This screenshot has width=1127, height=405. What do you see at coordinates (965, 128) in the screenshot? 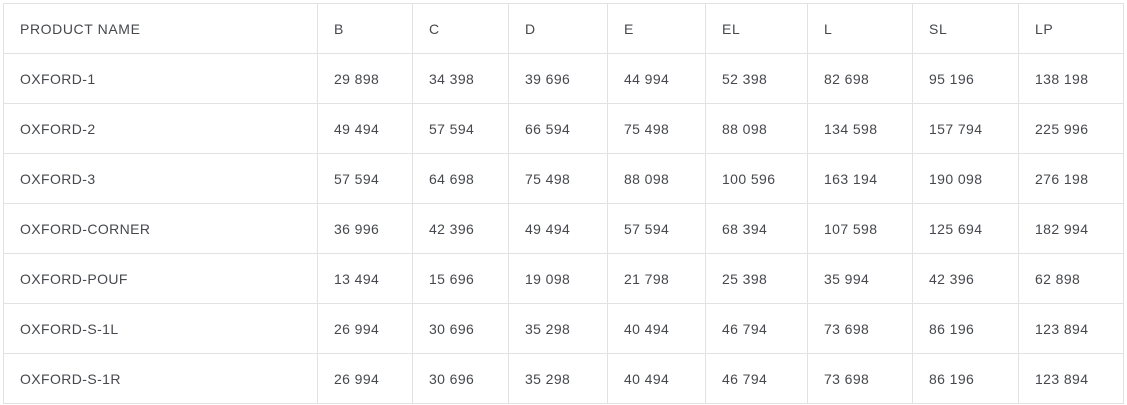
I see `price-cell: 157 794` at bounding box center [965, 128].